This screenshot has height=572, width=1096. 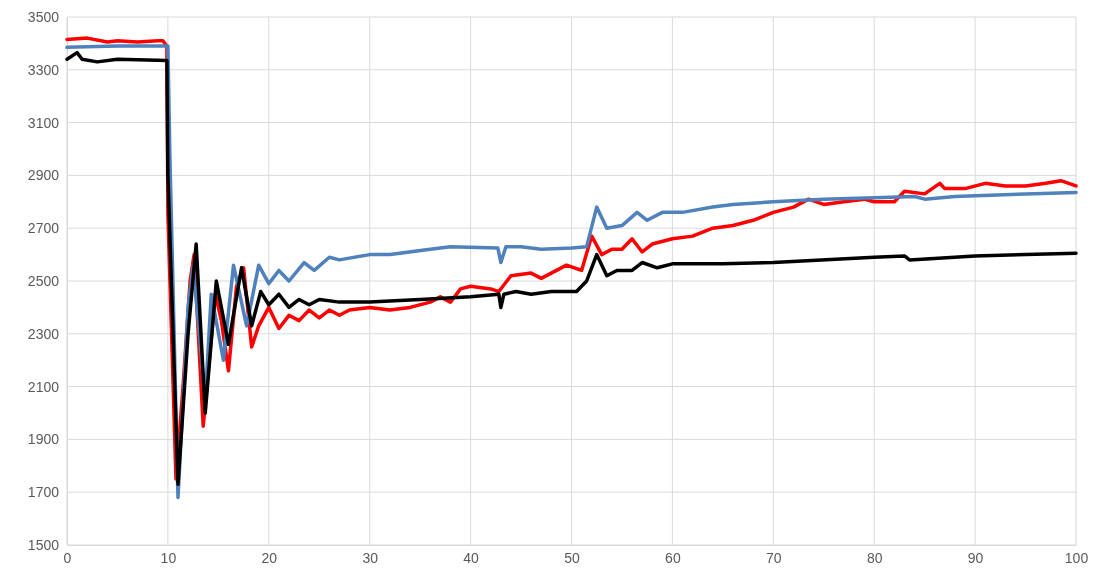 I want to click on x-tick-label: 90, so click(x=975, y=557).